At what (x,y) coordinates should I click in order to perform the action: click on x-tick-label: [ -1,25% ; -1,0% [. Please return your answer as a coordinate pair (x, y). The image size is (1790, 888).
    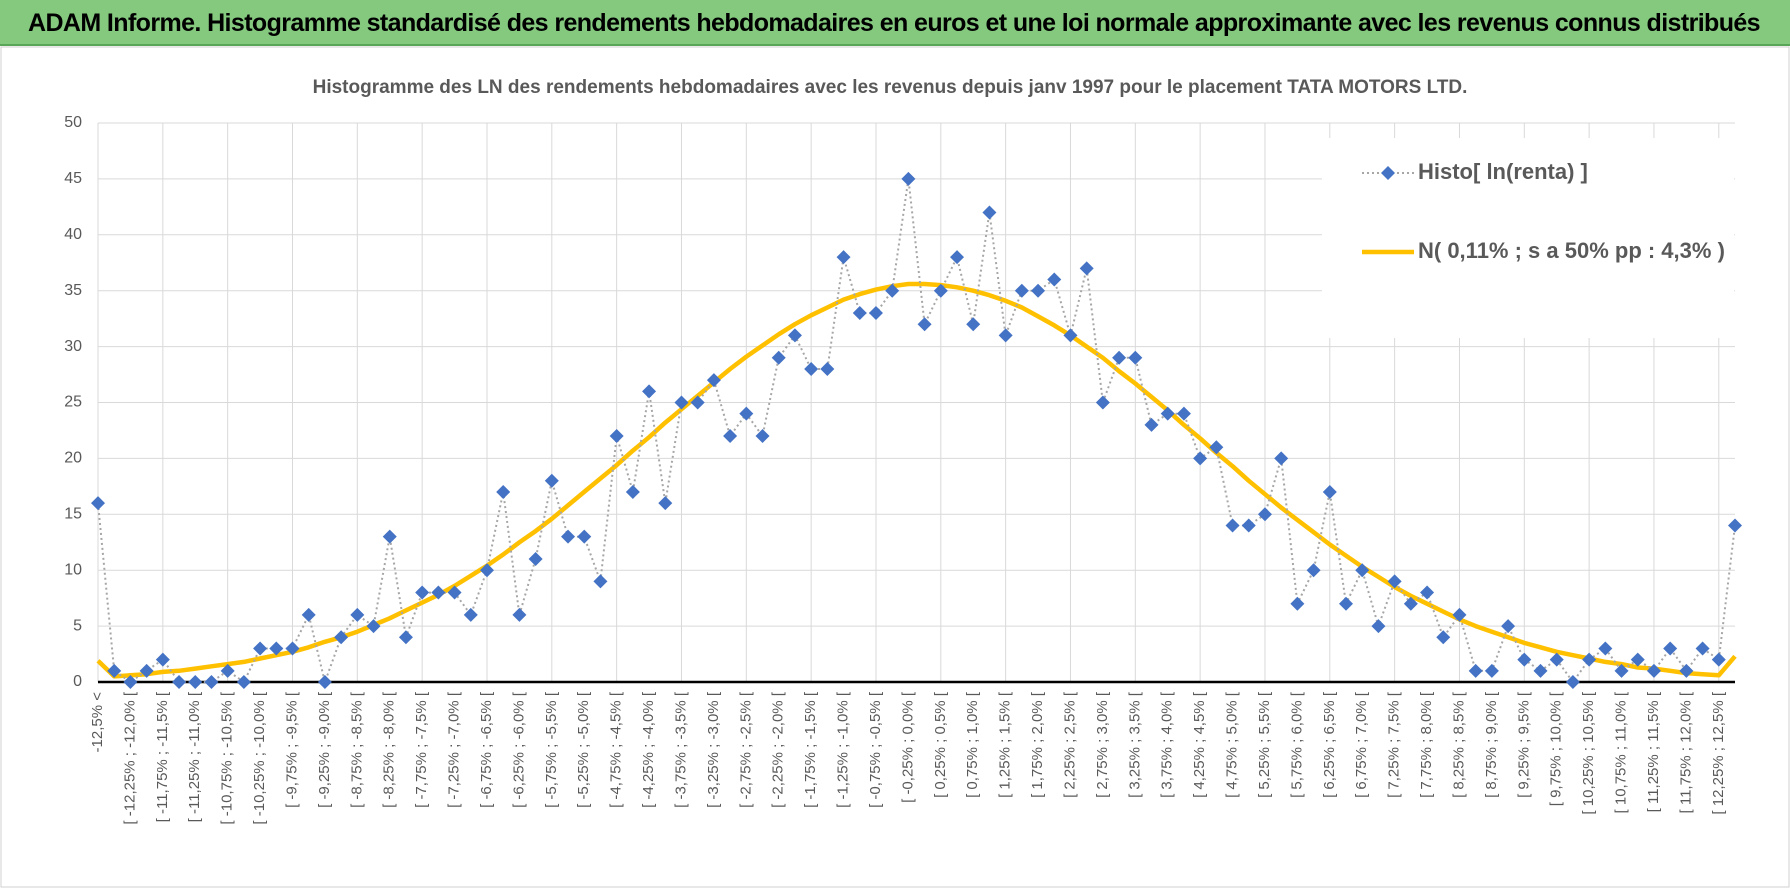
    Looking at the image, I should click on (843, 749).